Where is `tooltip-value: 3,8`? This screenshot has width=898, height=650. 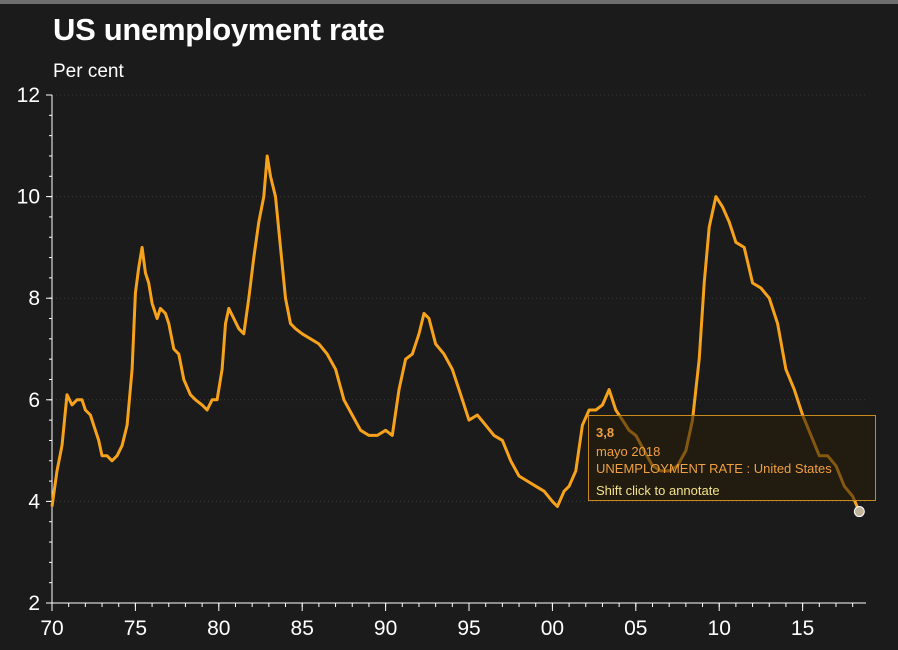 tooltip-value: 3,8 is located at coordinates (605, 432).